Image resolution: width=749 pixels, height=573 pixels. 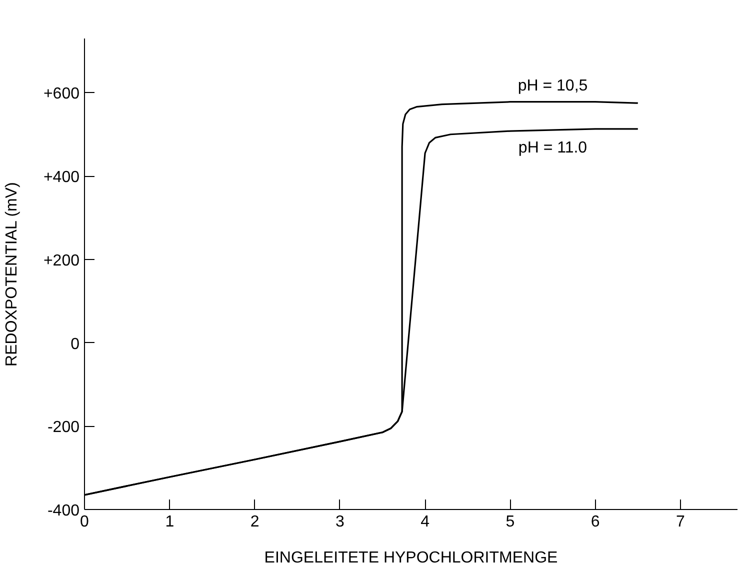 What do you see at coordinates (169, 522) in the screenshot?
I see `x-tick-label: 1` at bounding box center [169, 522].